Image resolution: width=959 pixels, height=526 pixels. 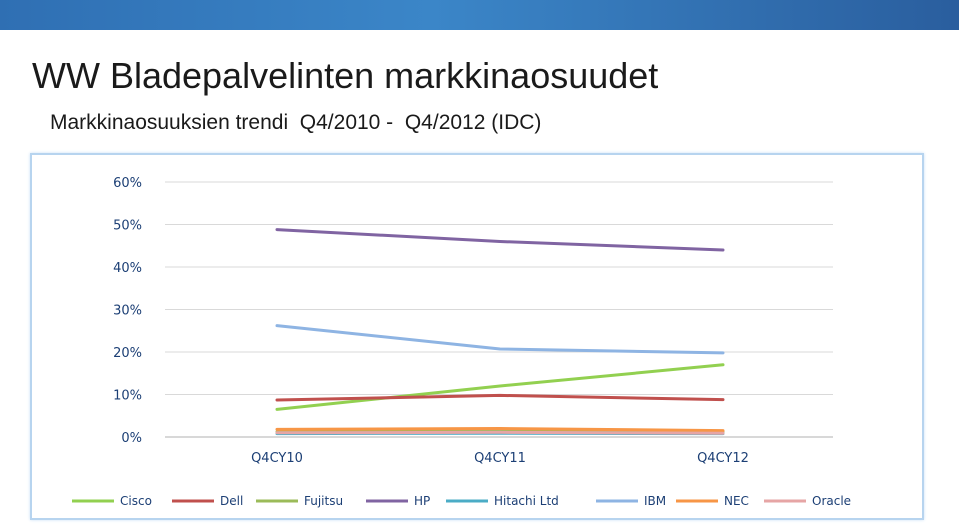 I want to click on y-tick-label: 30%, so click(x=127, y=311).